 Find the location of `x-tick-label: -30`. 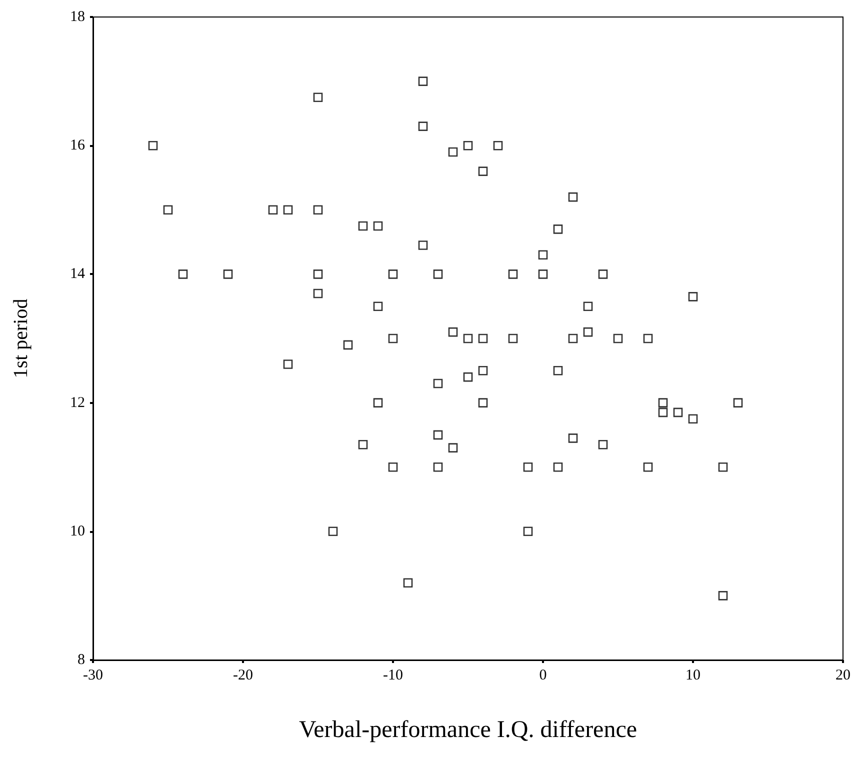

x-tick-label: -30 is located at coordinates (93, 676).